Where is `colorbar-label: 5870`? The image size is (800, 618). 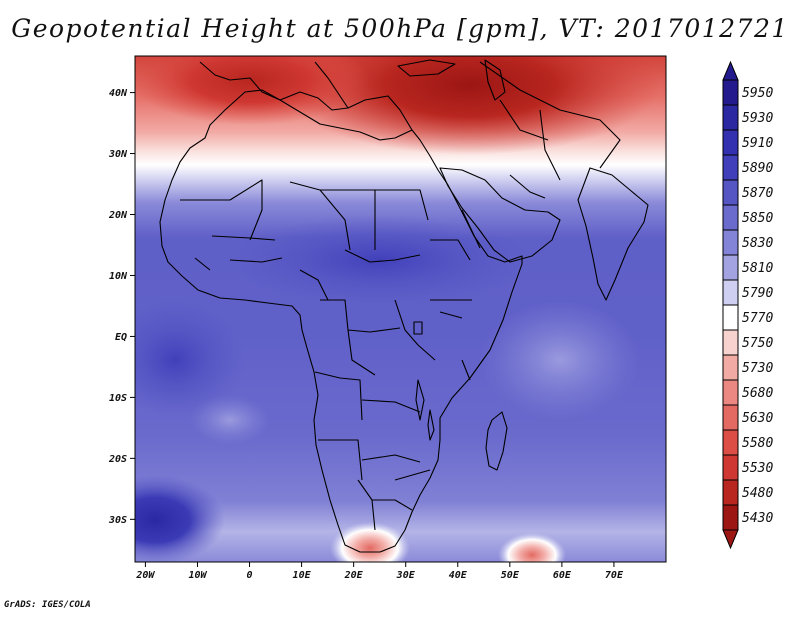
colorbar-label: 5870 is located at coordinates (757, 193).